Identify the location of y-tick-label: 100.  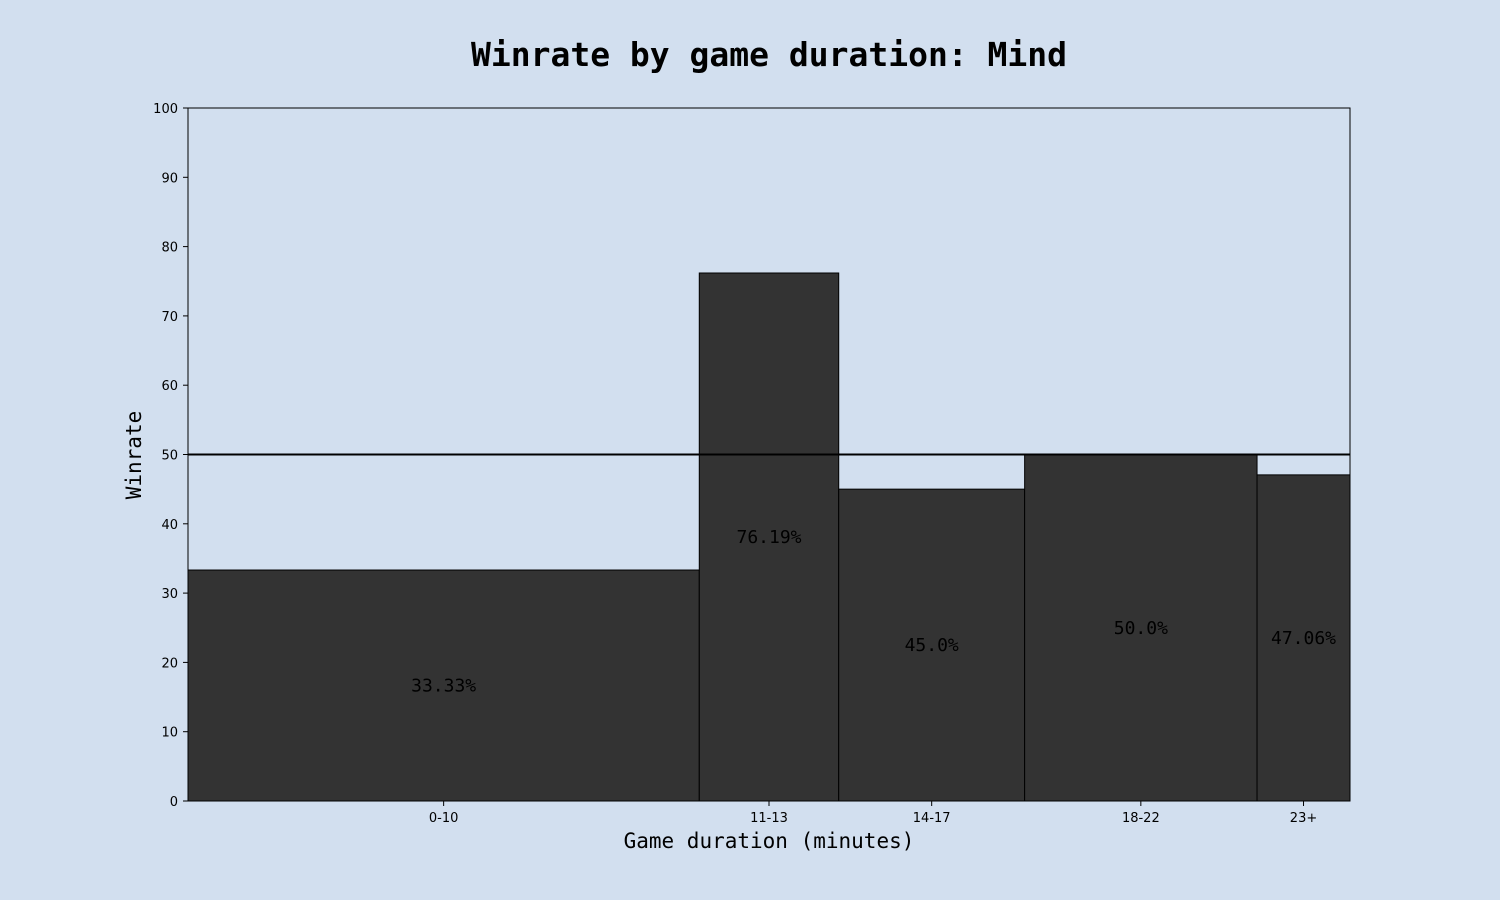
(165, 109).